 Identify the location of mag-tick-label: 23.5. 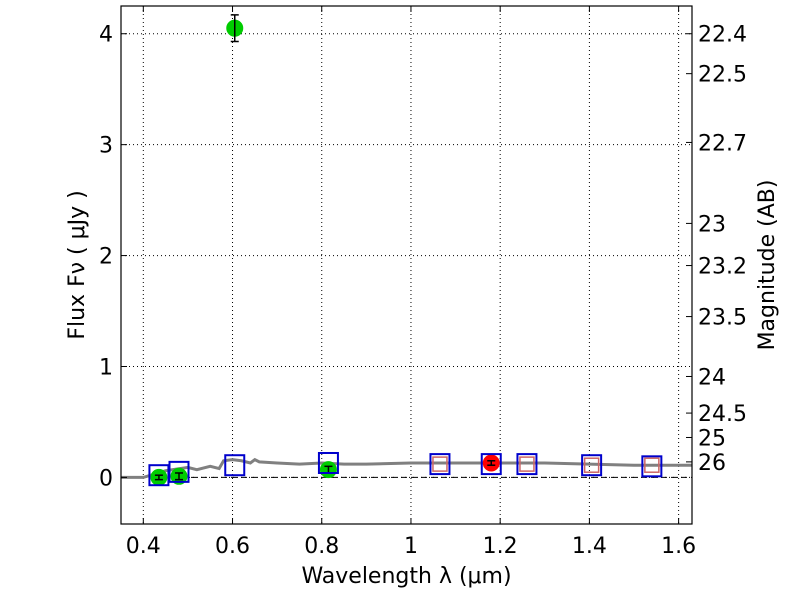
(722, 318).